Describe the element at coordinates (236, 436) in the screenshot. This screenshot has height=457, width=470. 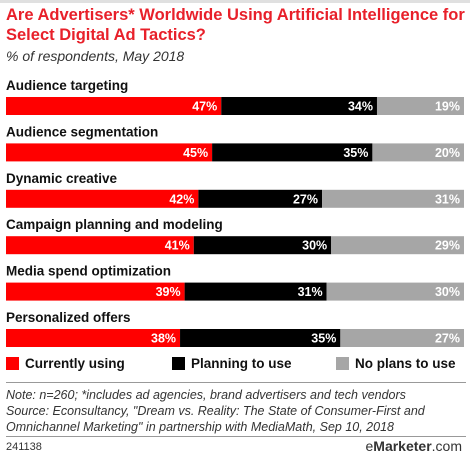
I see `footer-divider` at that location.